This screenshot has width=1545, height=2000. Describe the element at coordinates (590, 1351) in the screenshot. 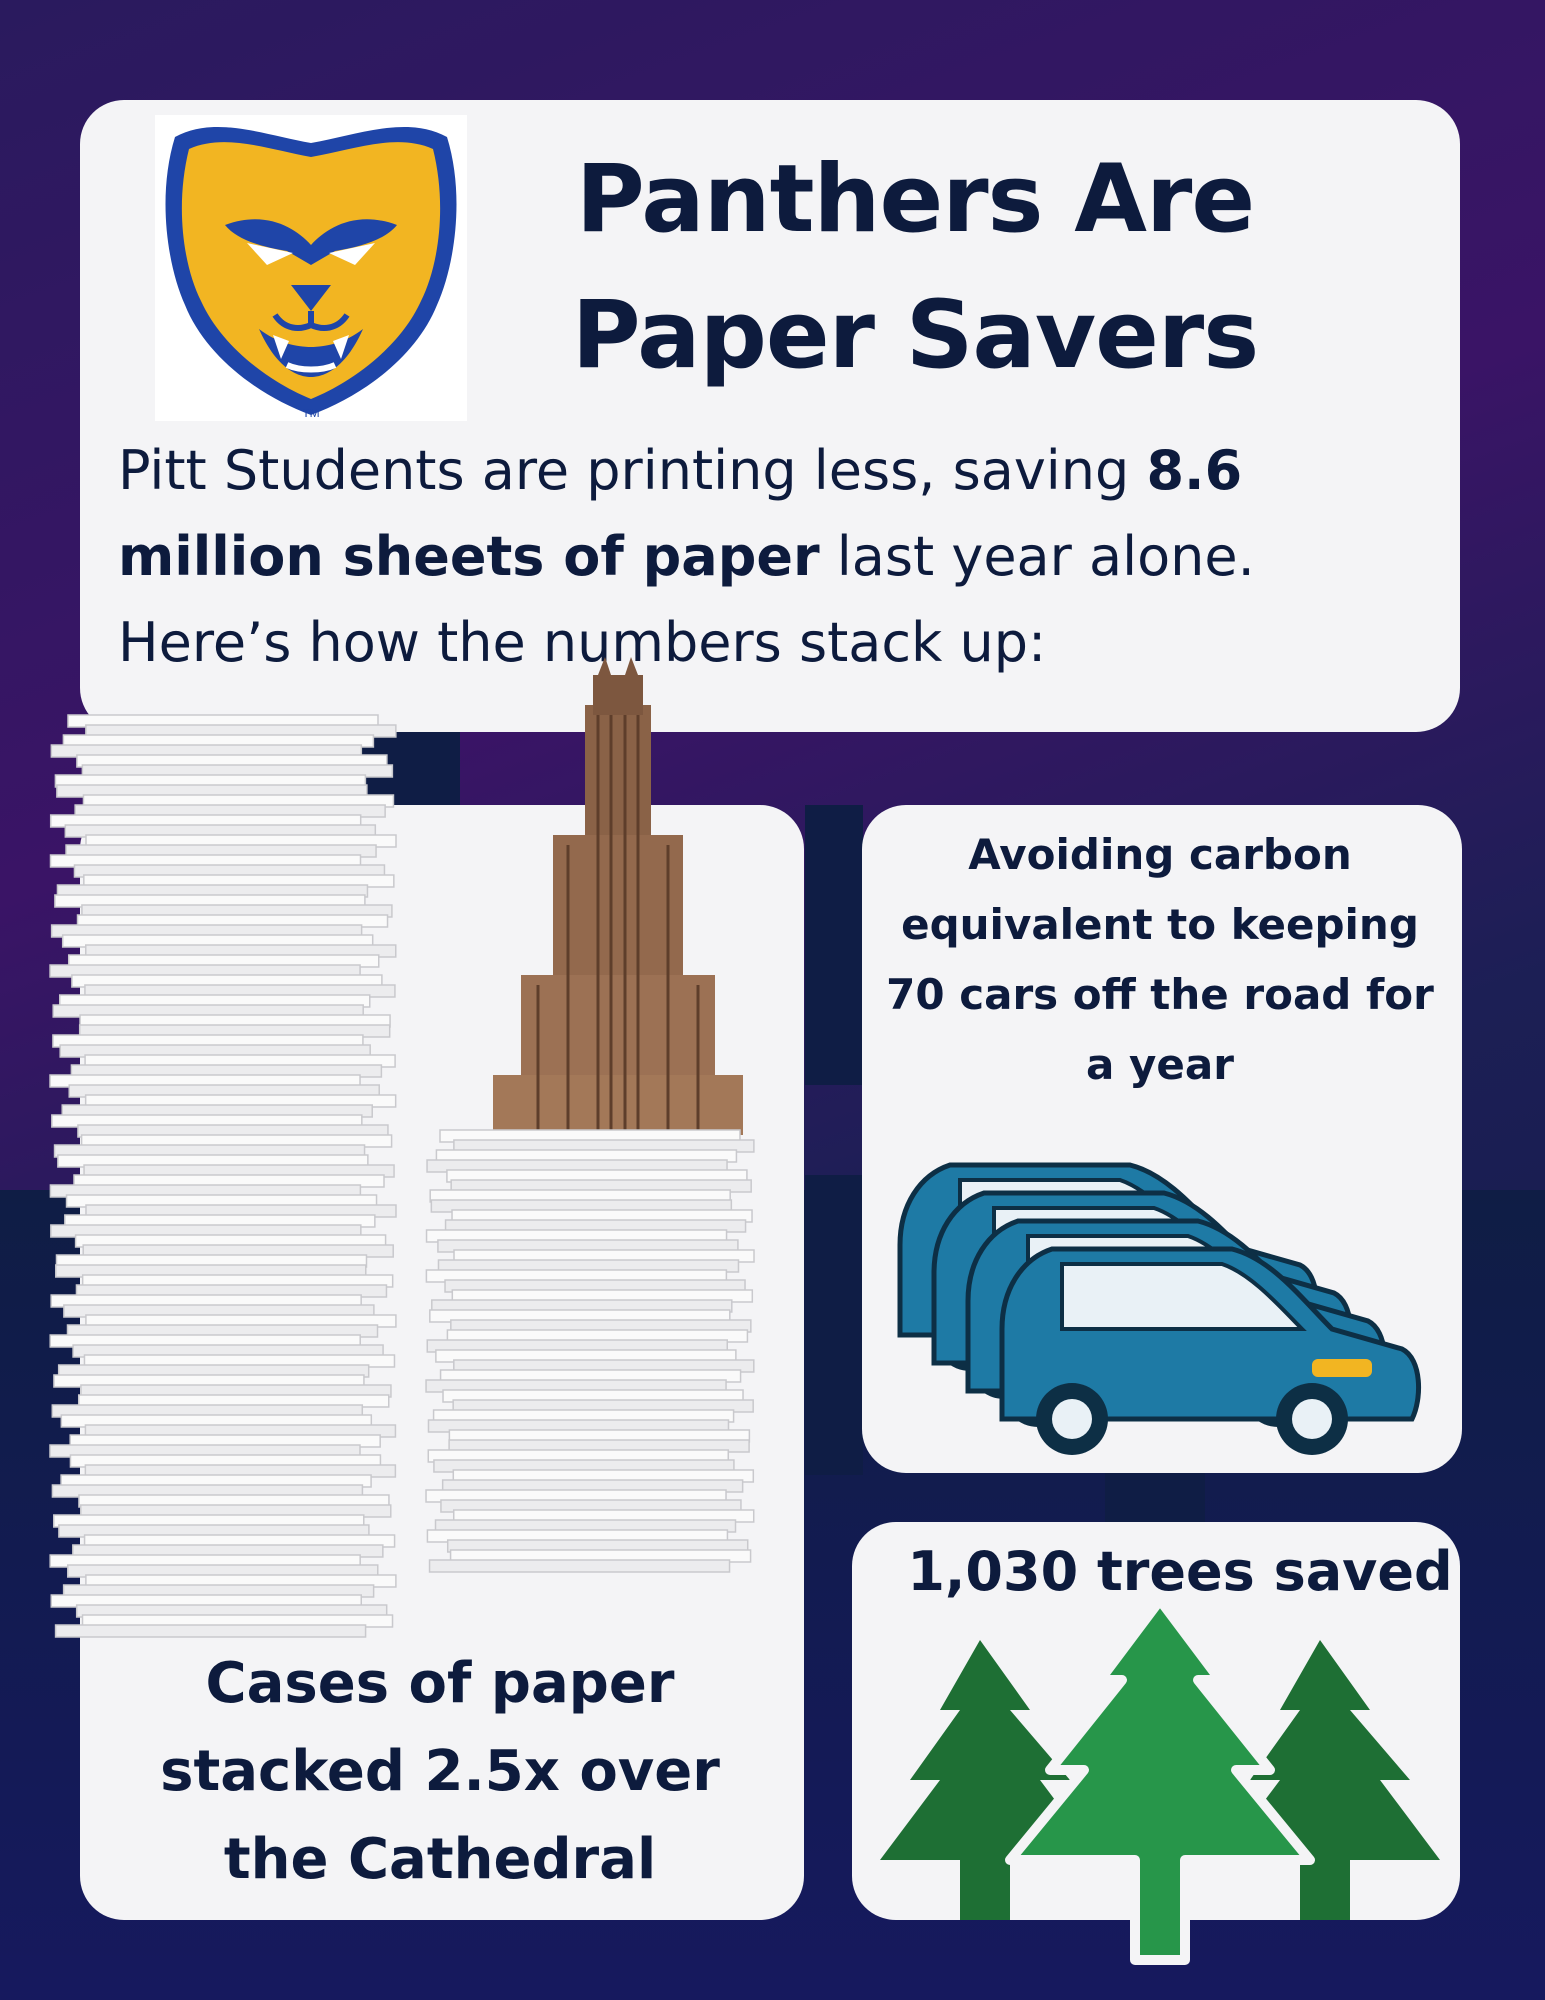

I see `paper-stack-icon-short` at that location.